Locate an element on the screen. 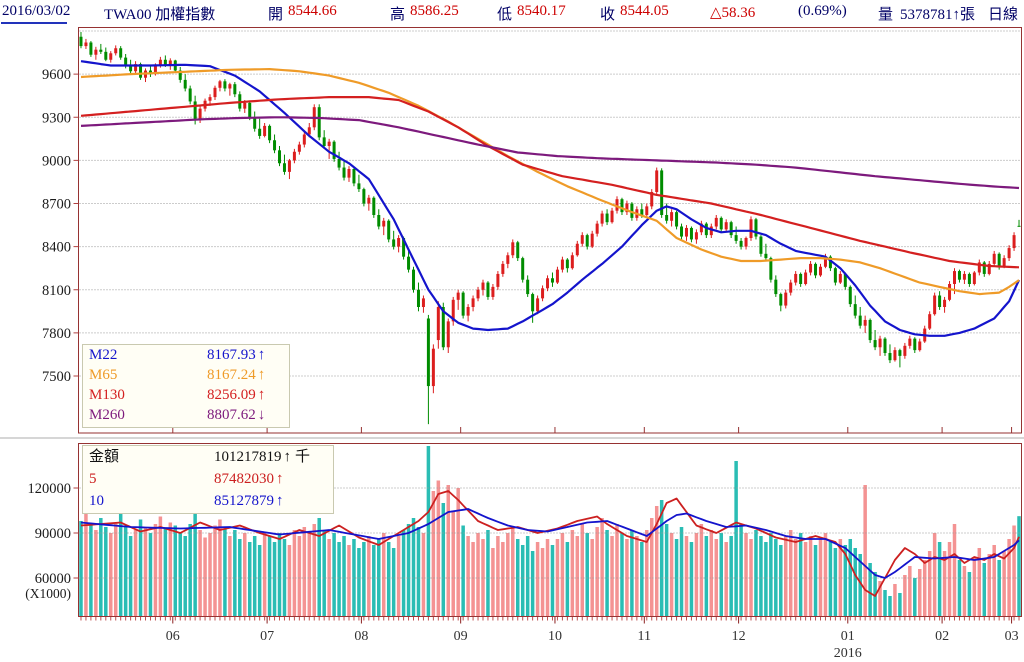 The width and height of the screenshot is (1024, 662). svg-text: 08 is located at coordinates (361, 636).